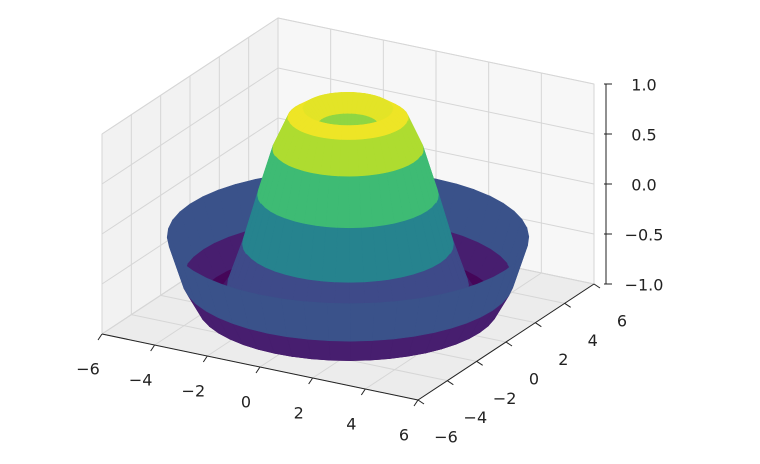 The height and width of the screenshot is (464, 760). What do you see at coordinates (622, 321) in the screenshot?
I see `y-tick-label: 6` at bounding box center [622, 321].